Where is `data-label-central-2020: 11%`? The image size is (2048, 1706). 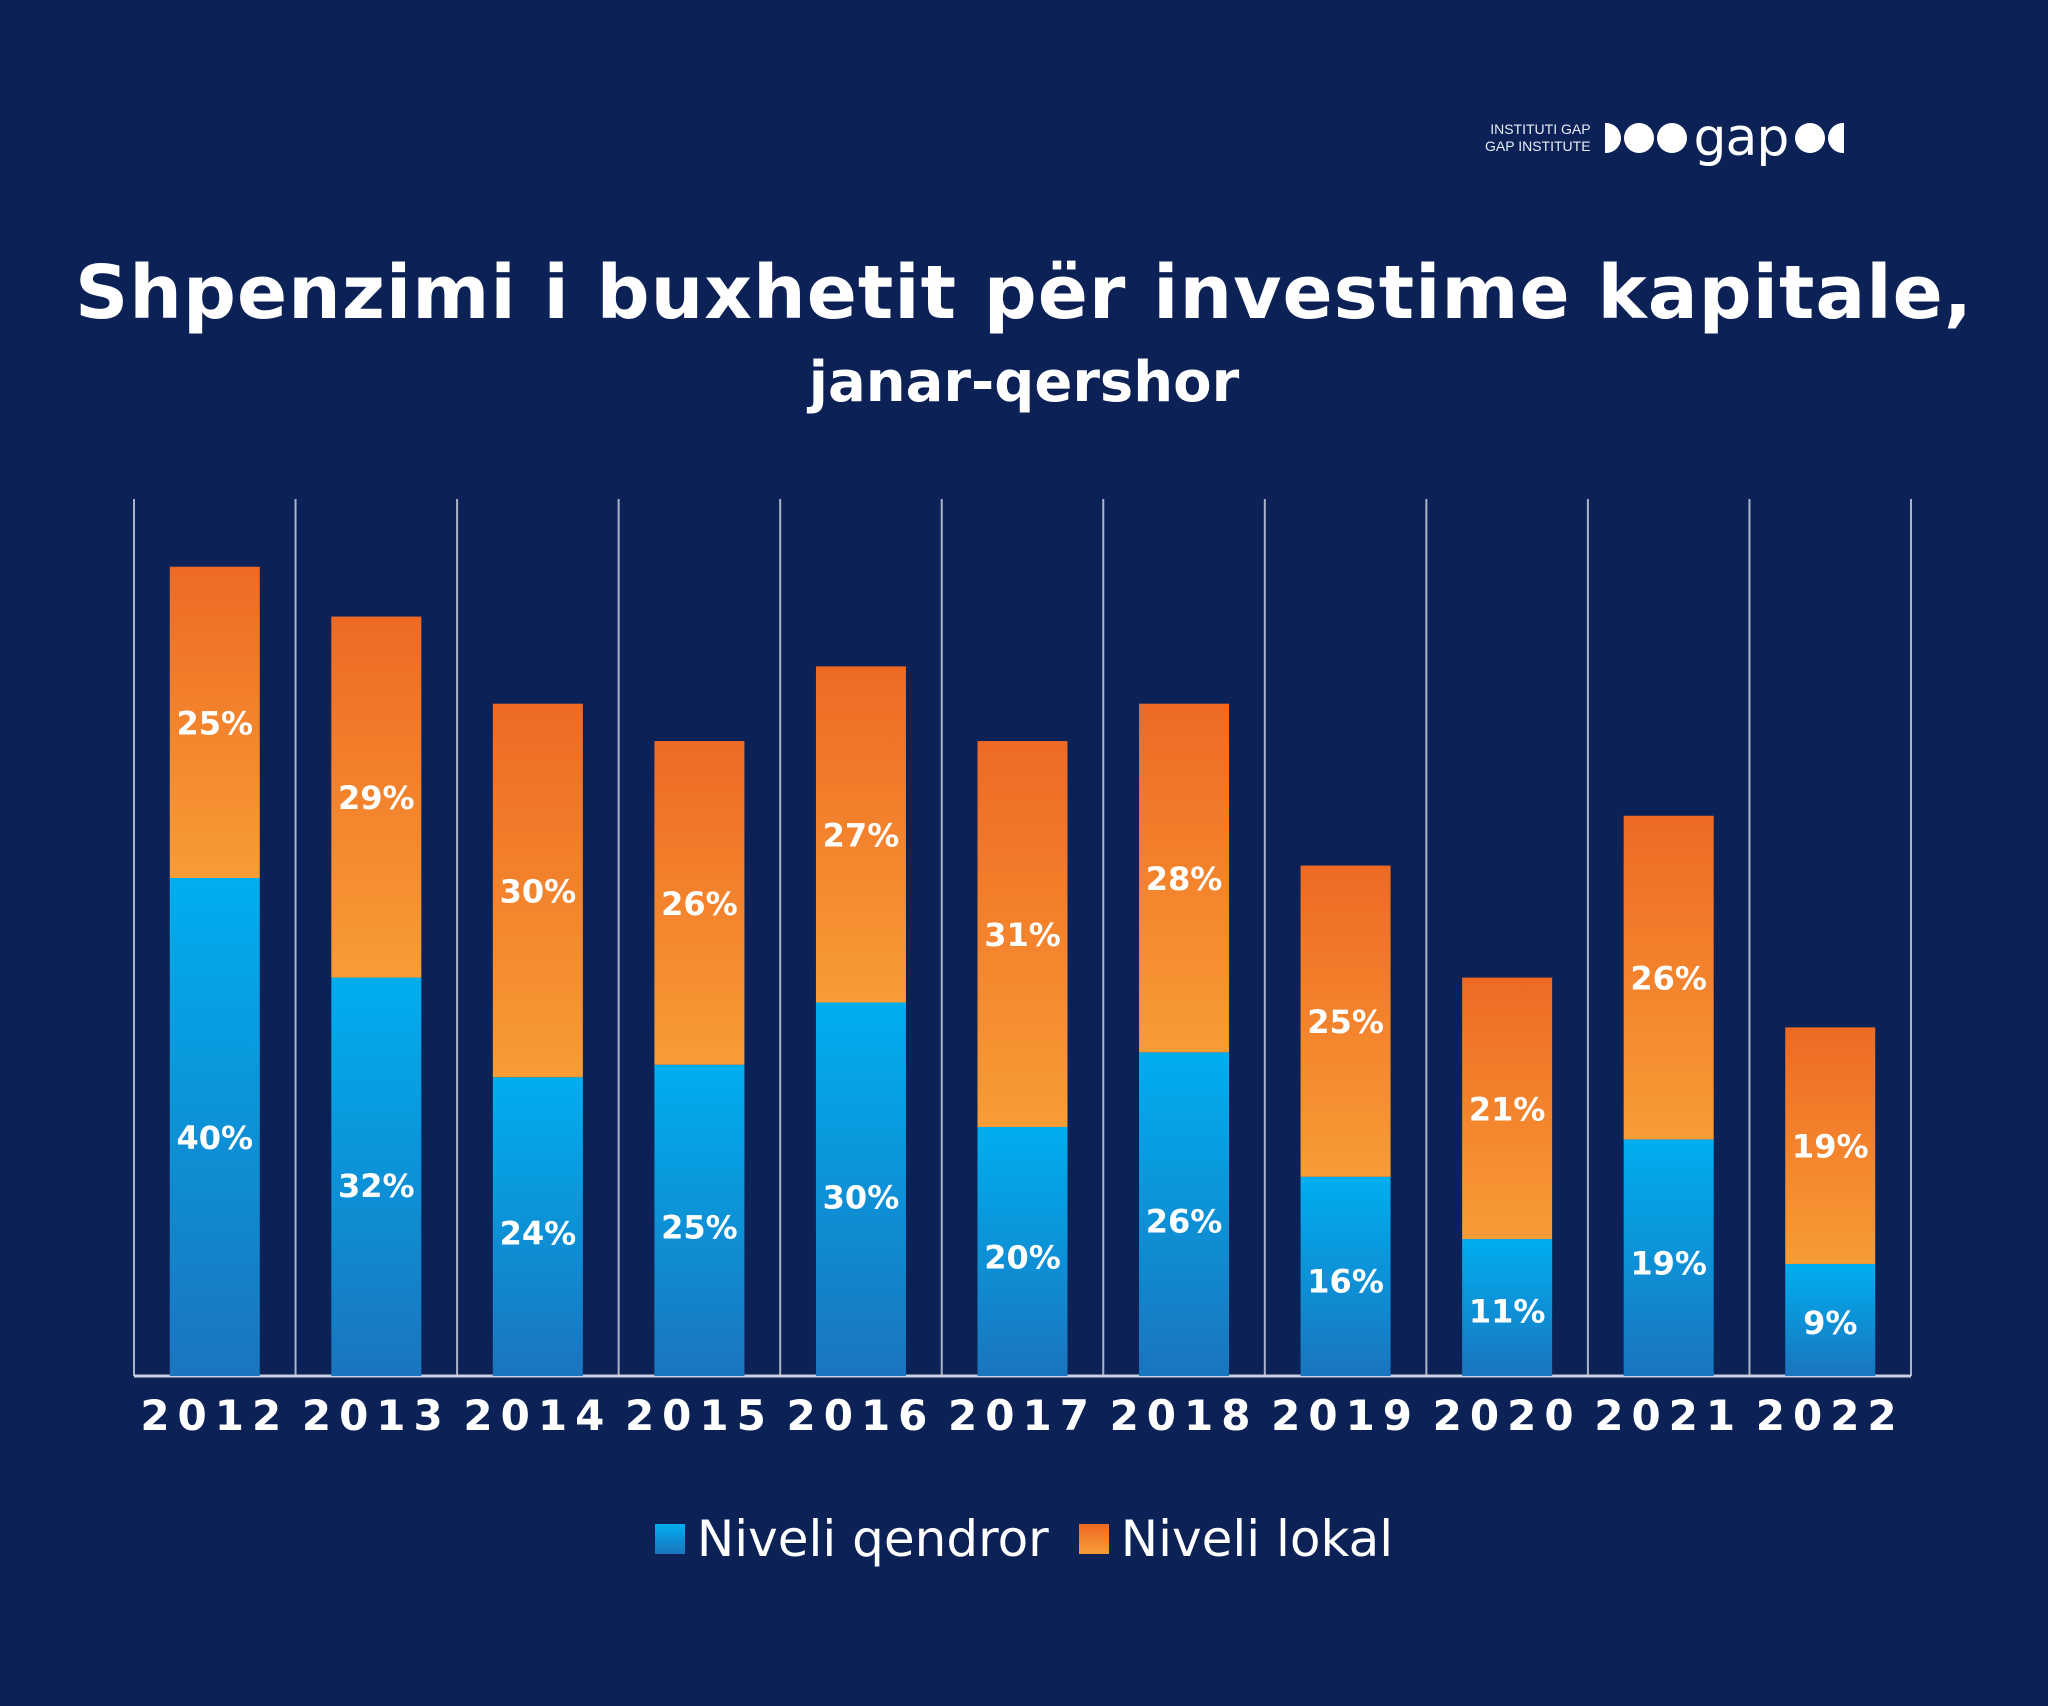 data-label-central-2020: 11% is located at coordinates (1507, 1311).